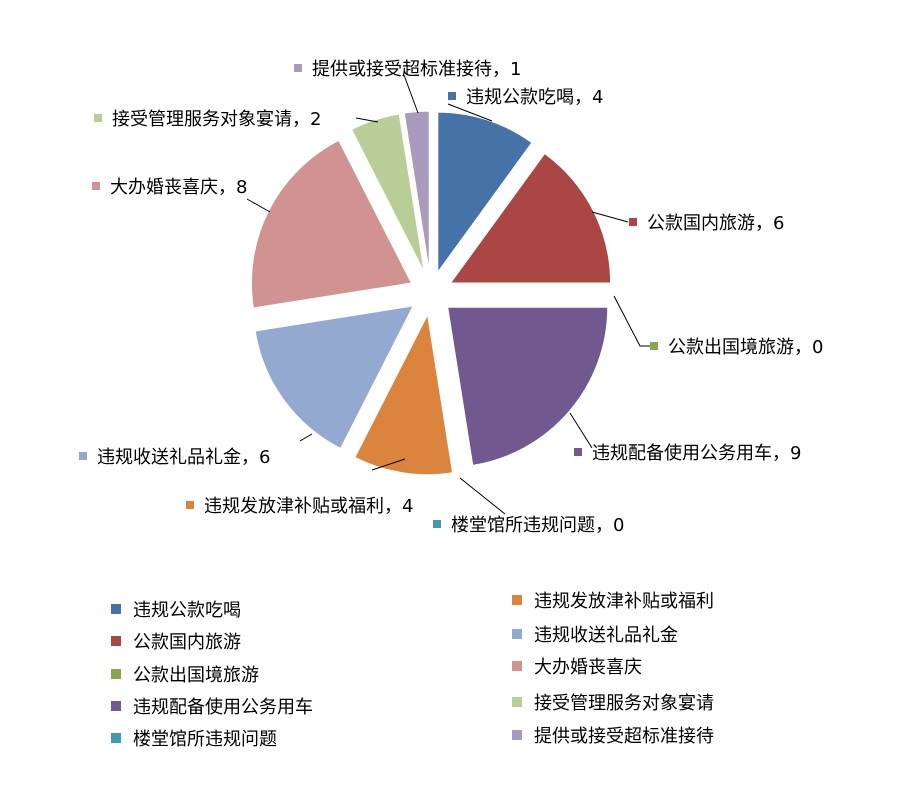 The height and width of the screenshot is (802, 914). Describe the element at coordinates (187, 610) in the screenshot. I see `legend-label: 违规公款吃喝` at that location.